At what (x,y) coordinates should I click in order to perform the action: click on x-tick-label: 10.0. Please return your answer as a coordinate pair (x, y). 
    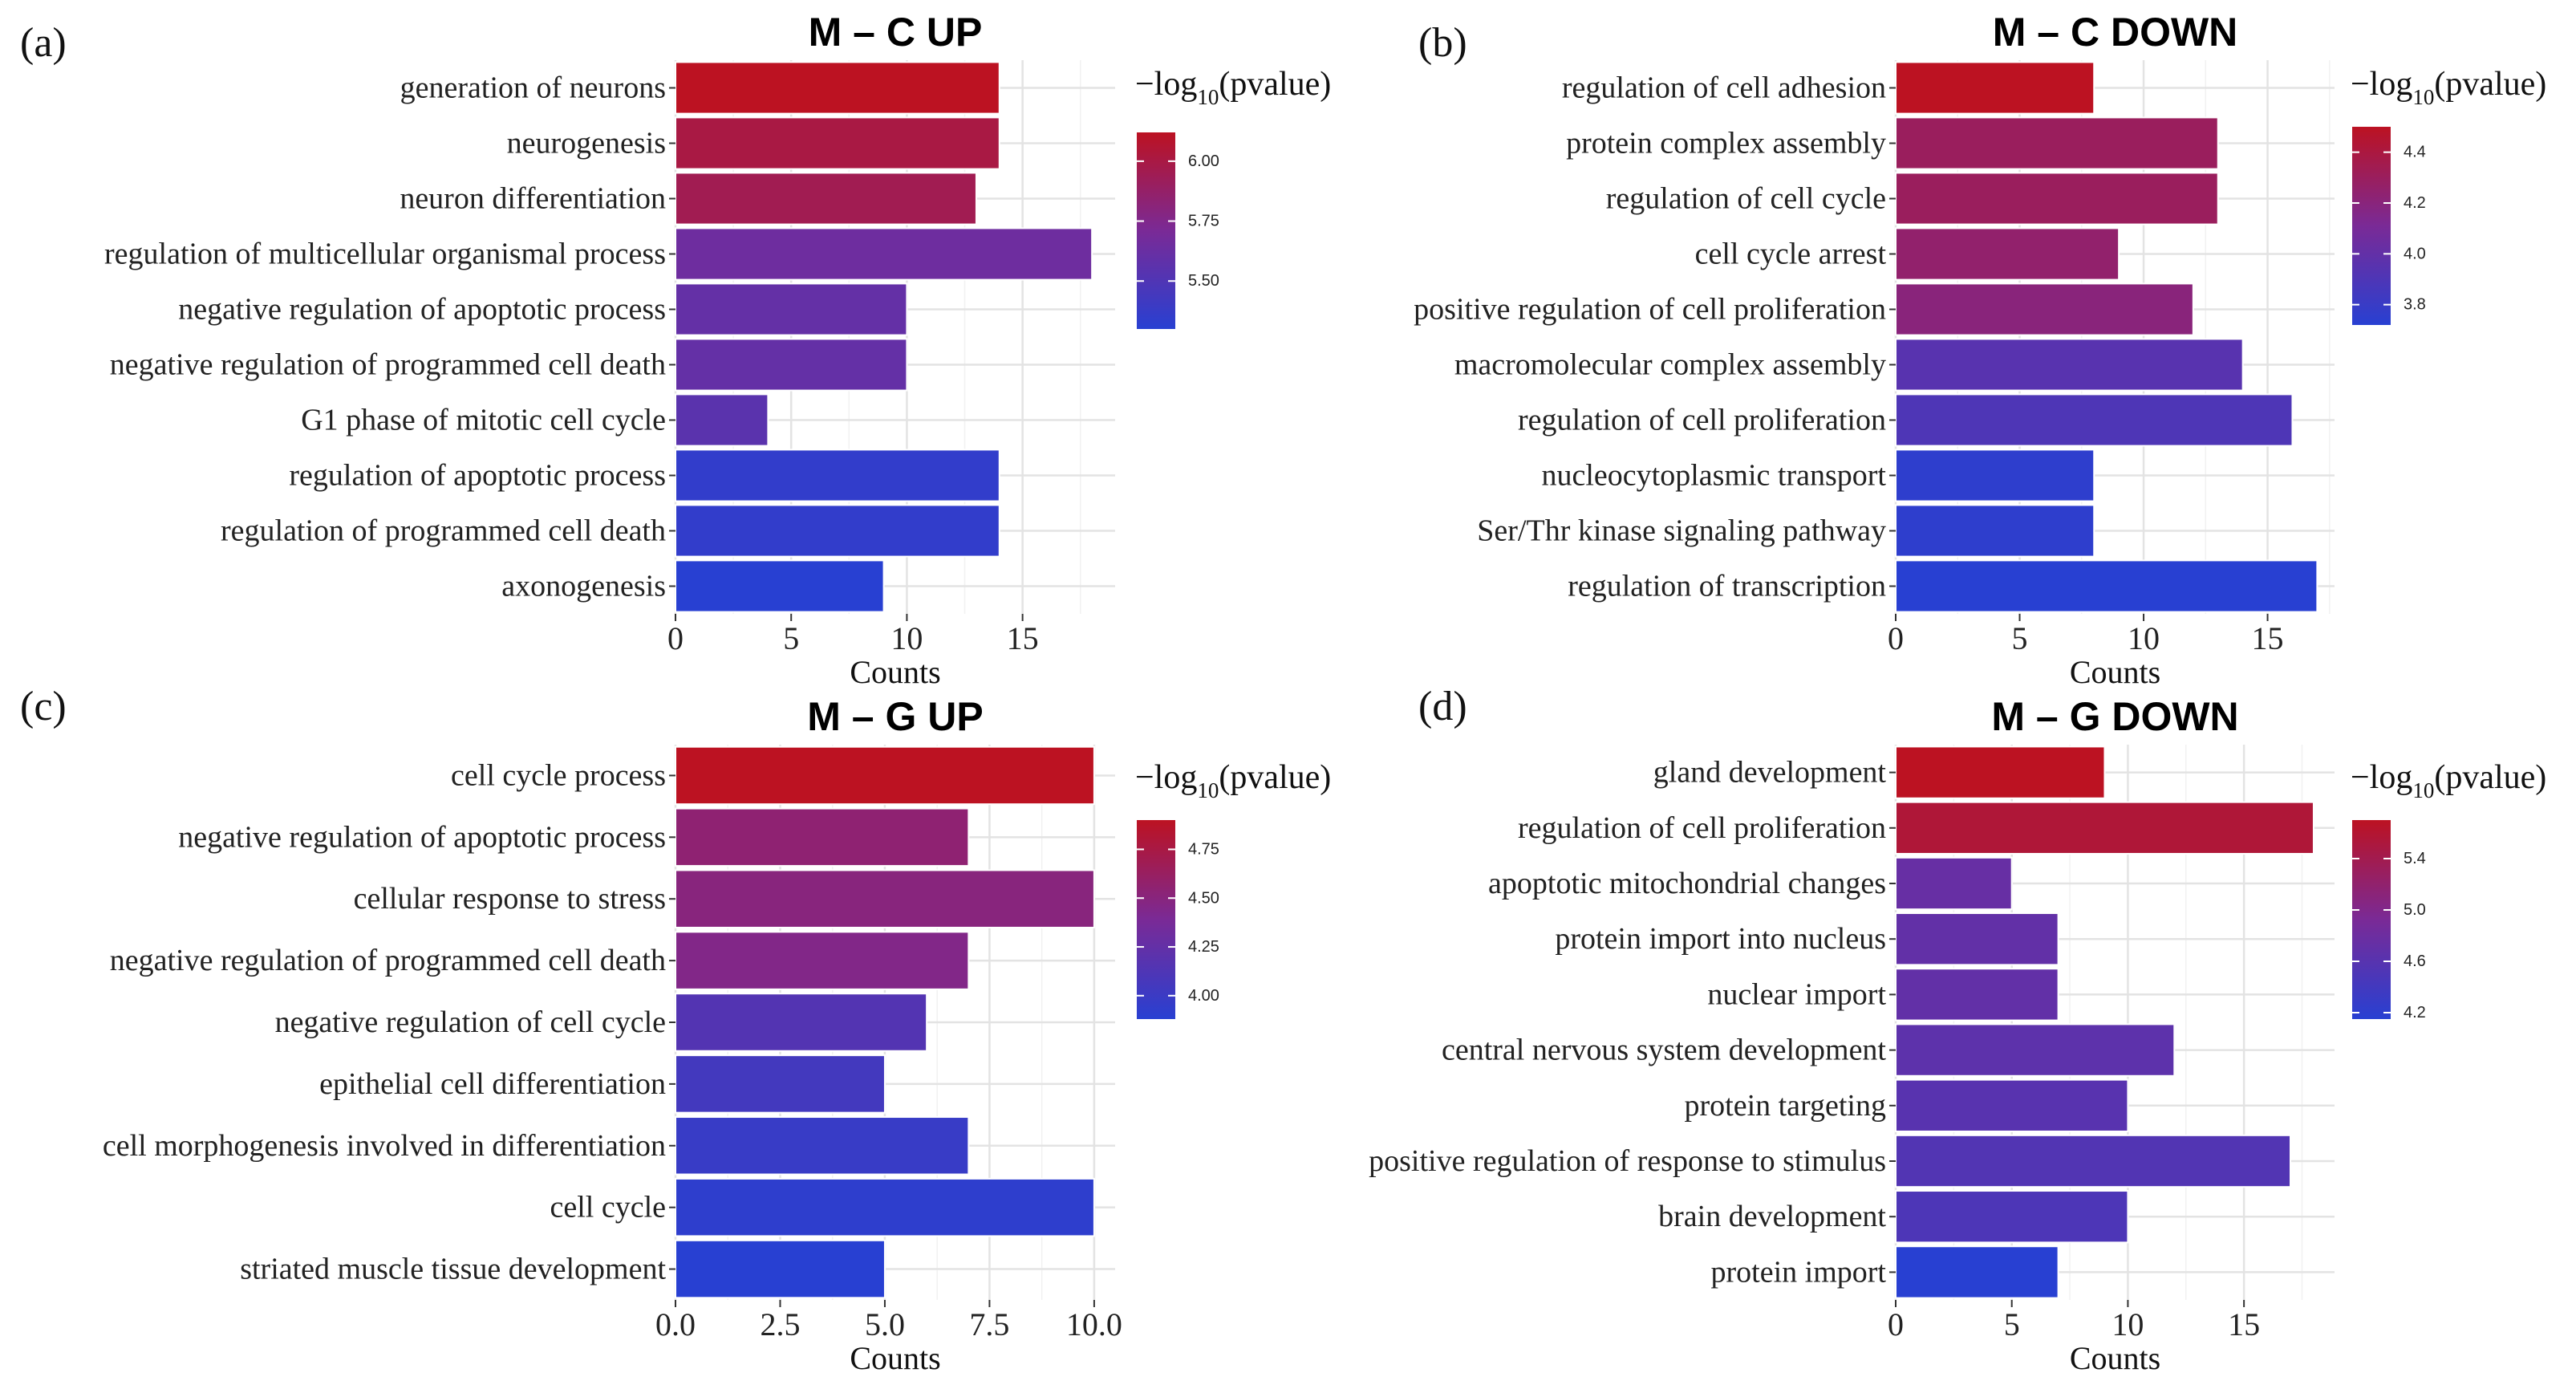
    Looking at the image, I should click on (1094, 1324).